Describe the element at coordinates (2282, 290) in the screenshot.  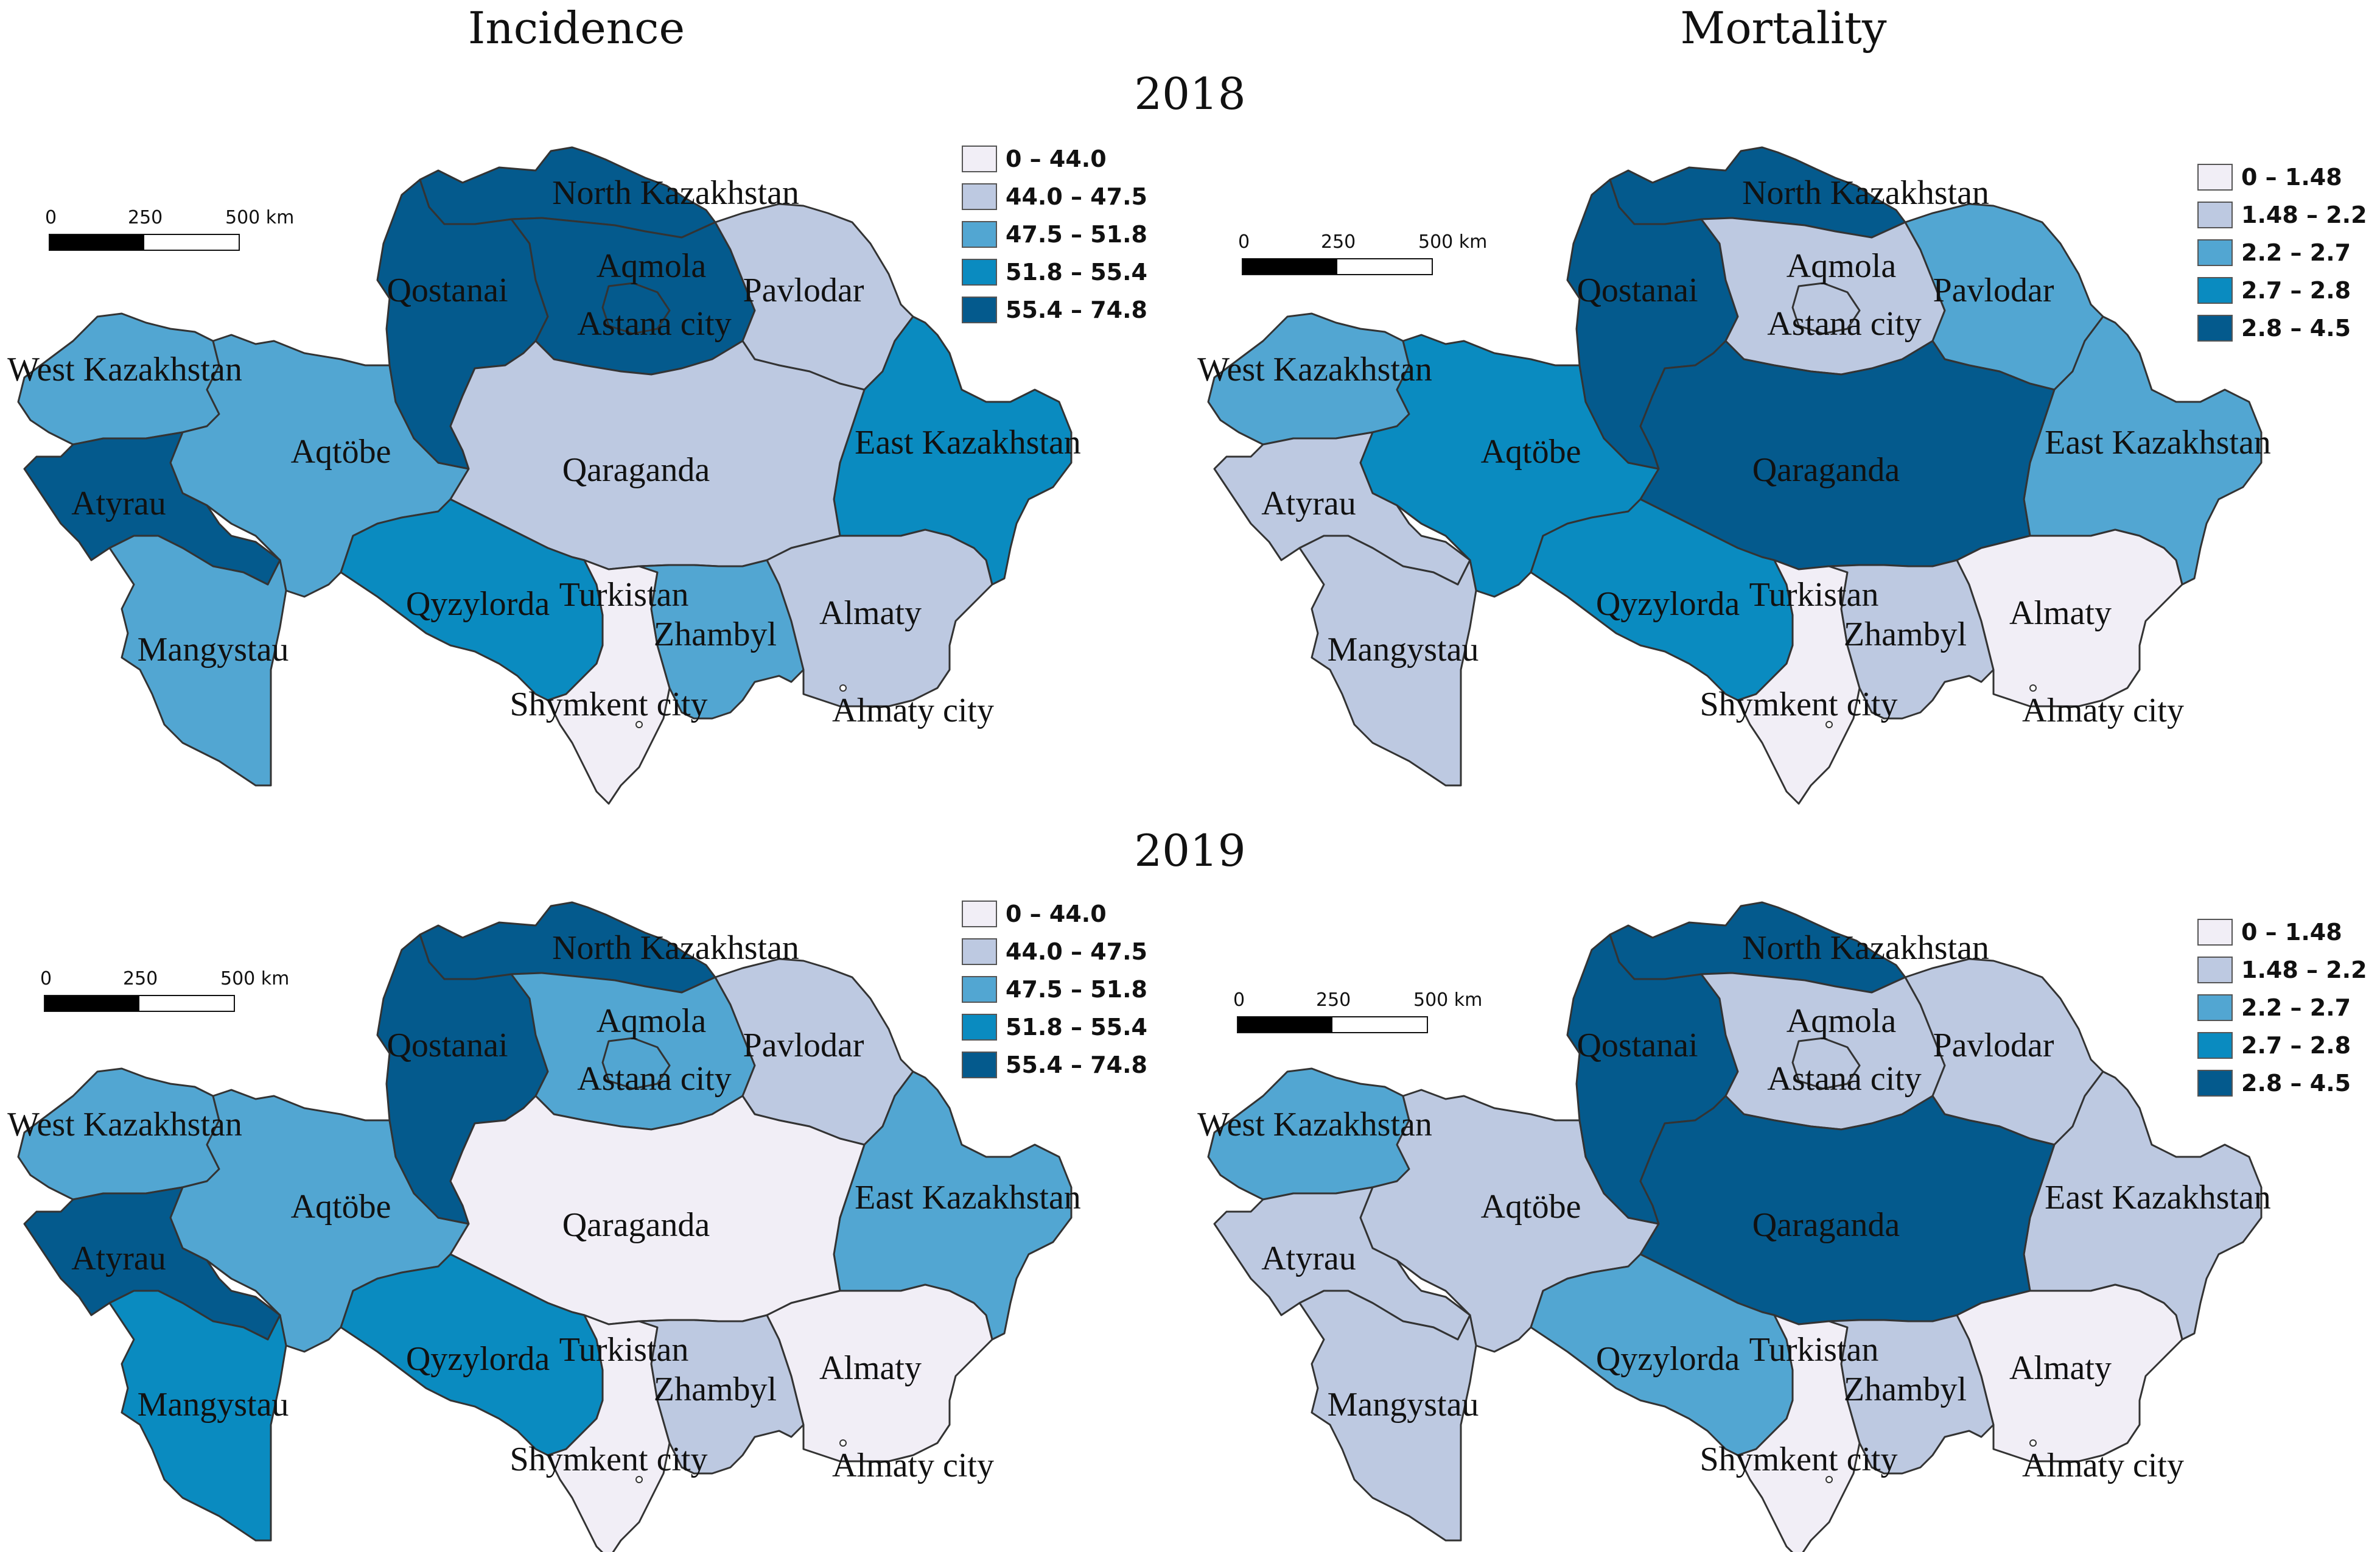
I see `legend-entry: 2.7 – 2.8` at that location.